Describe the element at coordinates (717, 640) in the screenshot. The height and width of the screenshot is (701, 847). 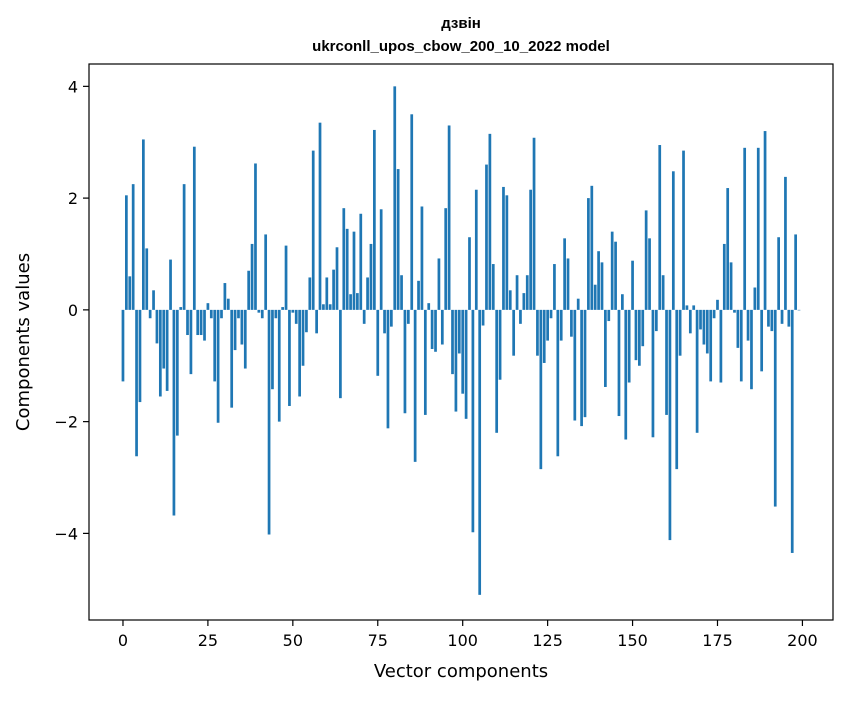
I see `x-tick-label: 175` at that location.